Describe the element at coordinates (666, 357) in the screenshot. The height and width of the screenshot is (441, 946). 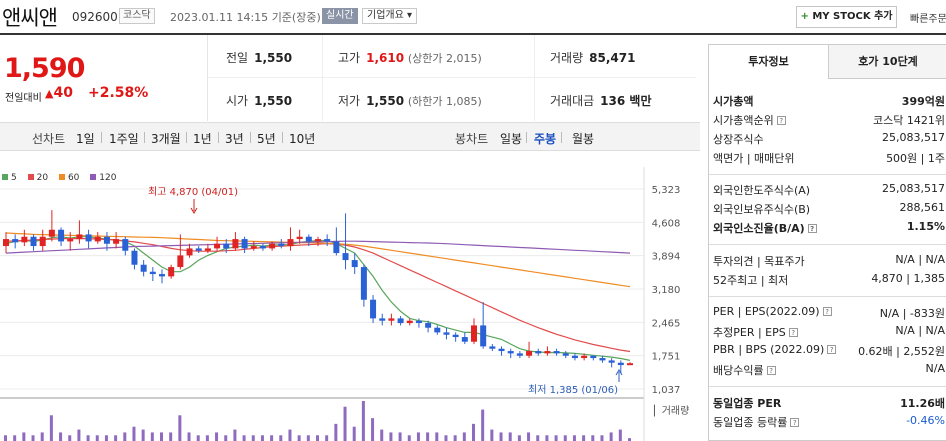
I see `y-tick-label: 1,751` at that location.